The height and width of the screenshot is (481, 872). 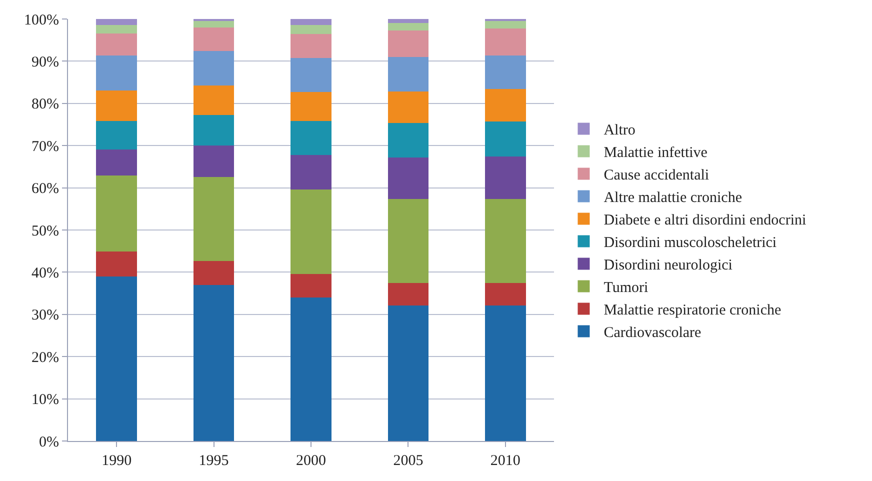 I want to click on legend-label: Malattie infettive, so click(x=656, y=153).